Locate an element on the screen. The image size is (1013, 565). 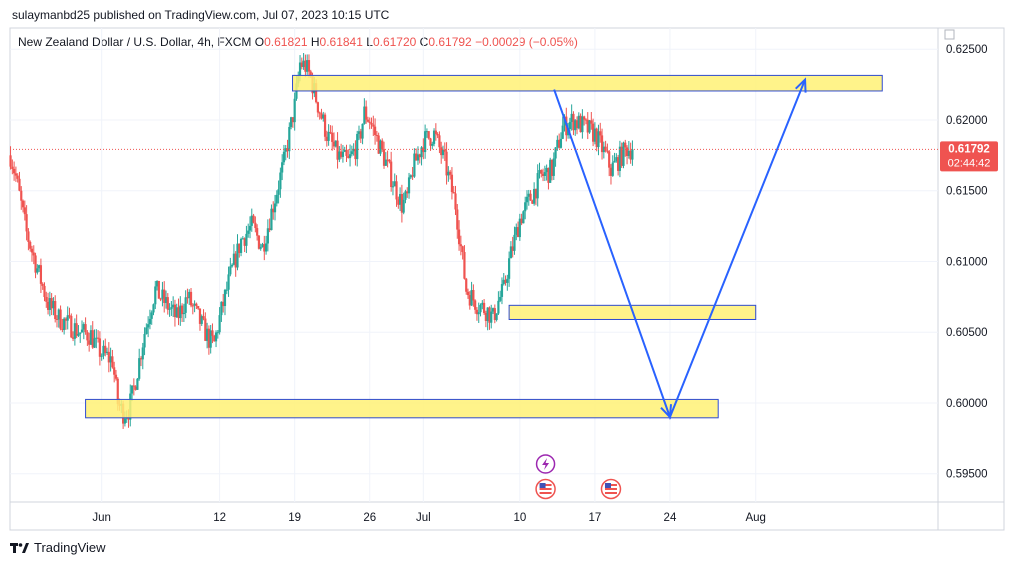
y-tick-label: 0.60000 is located at coordinates (967, 404).